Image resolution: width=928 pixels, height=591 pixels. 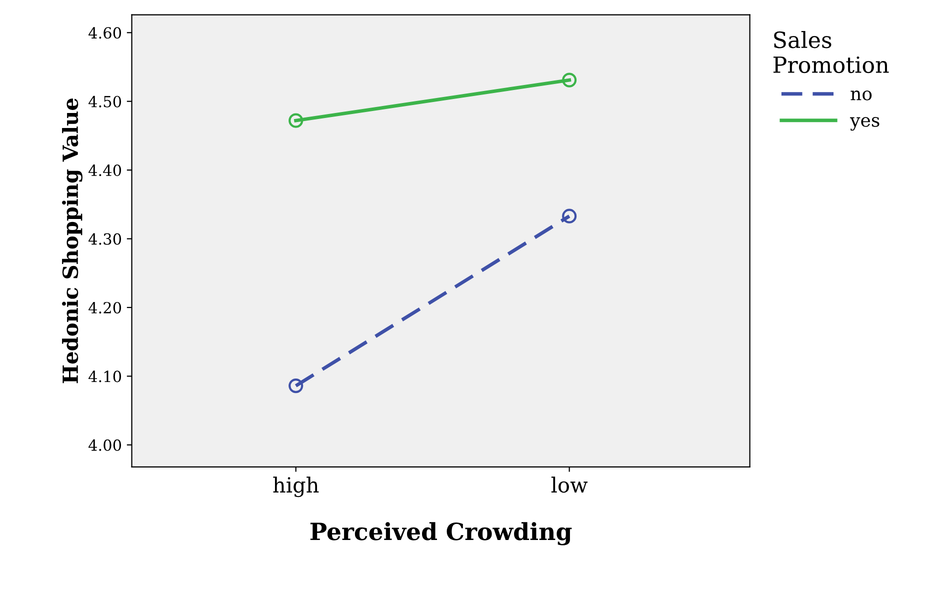 What do you see at coordinates (105, 102) in the screenshot?
I see `y-tick-label: 4.50` at bounding box center [105, 102].